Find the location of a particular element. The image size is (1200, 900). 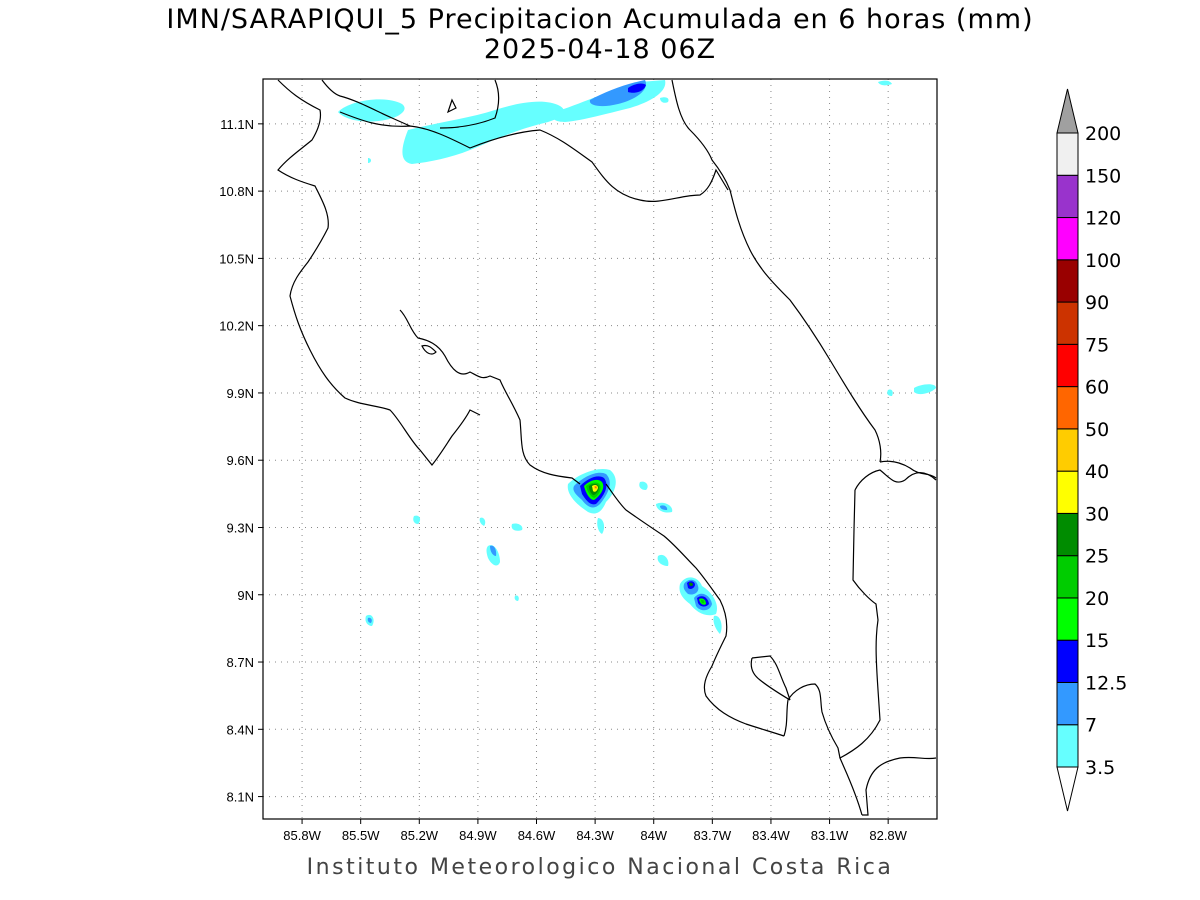

lat-tick-label: 8.7N is located at coordinates (240, 662).